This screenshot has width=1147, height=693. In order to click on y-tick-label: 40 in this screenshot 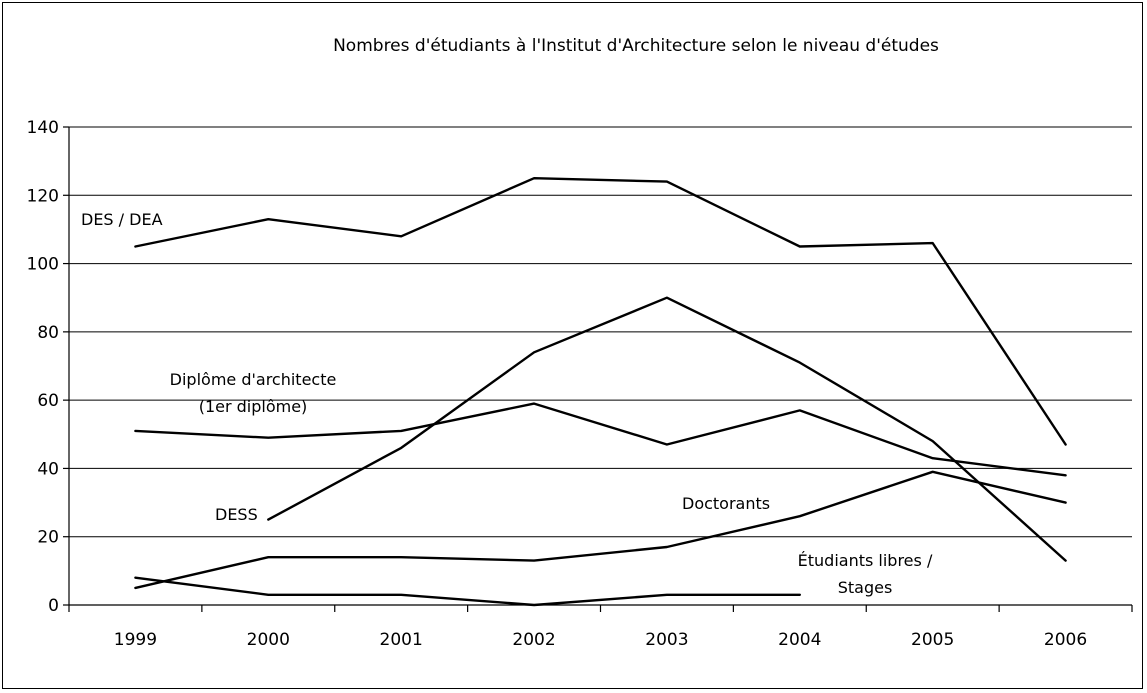, I will do `click(48, 469)`.